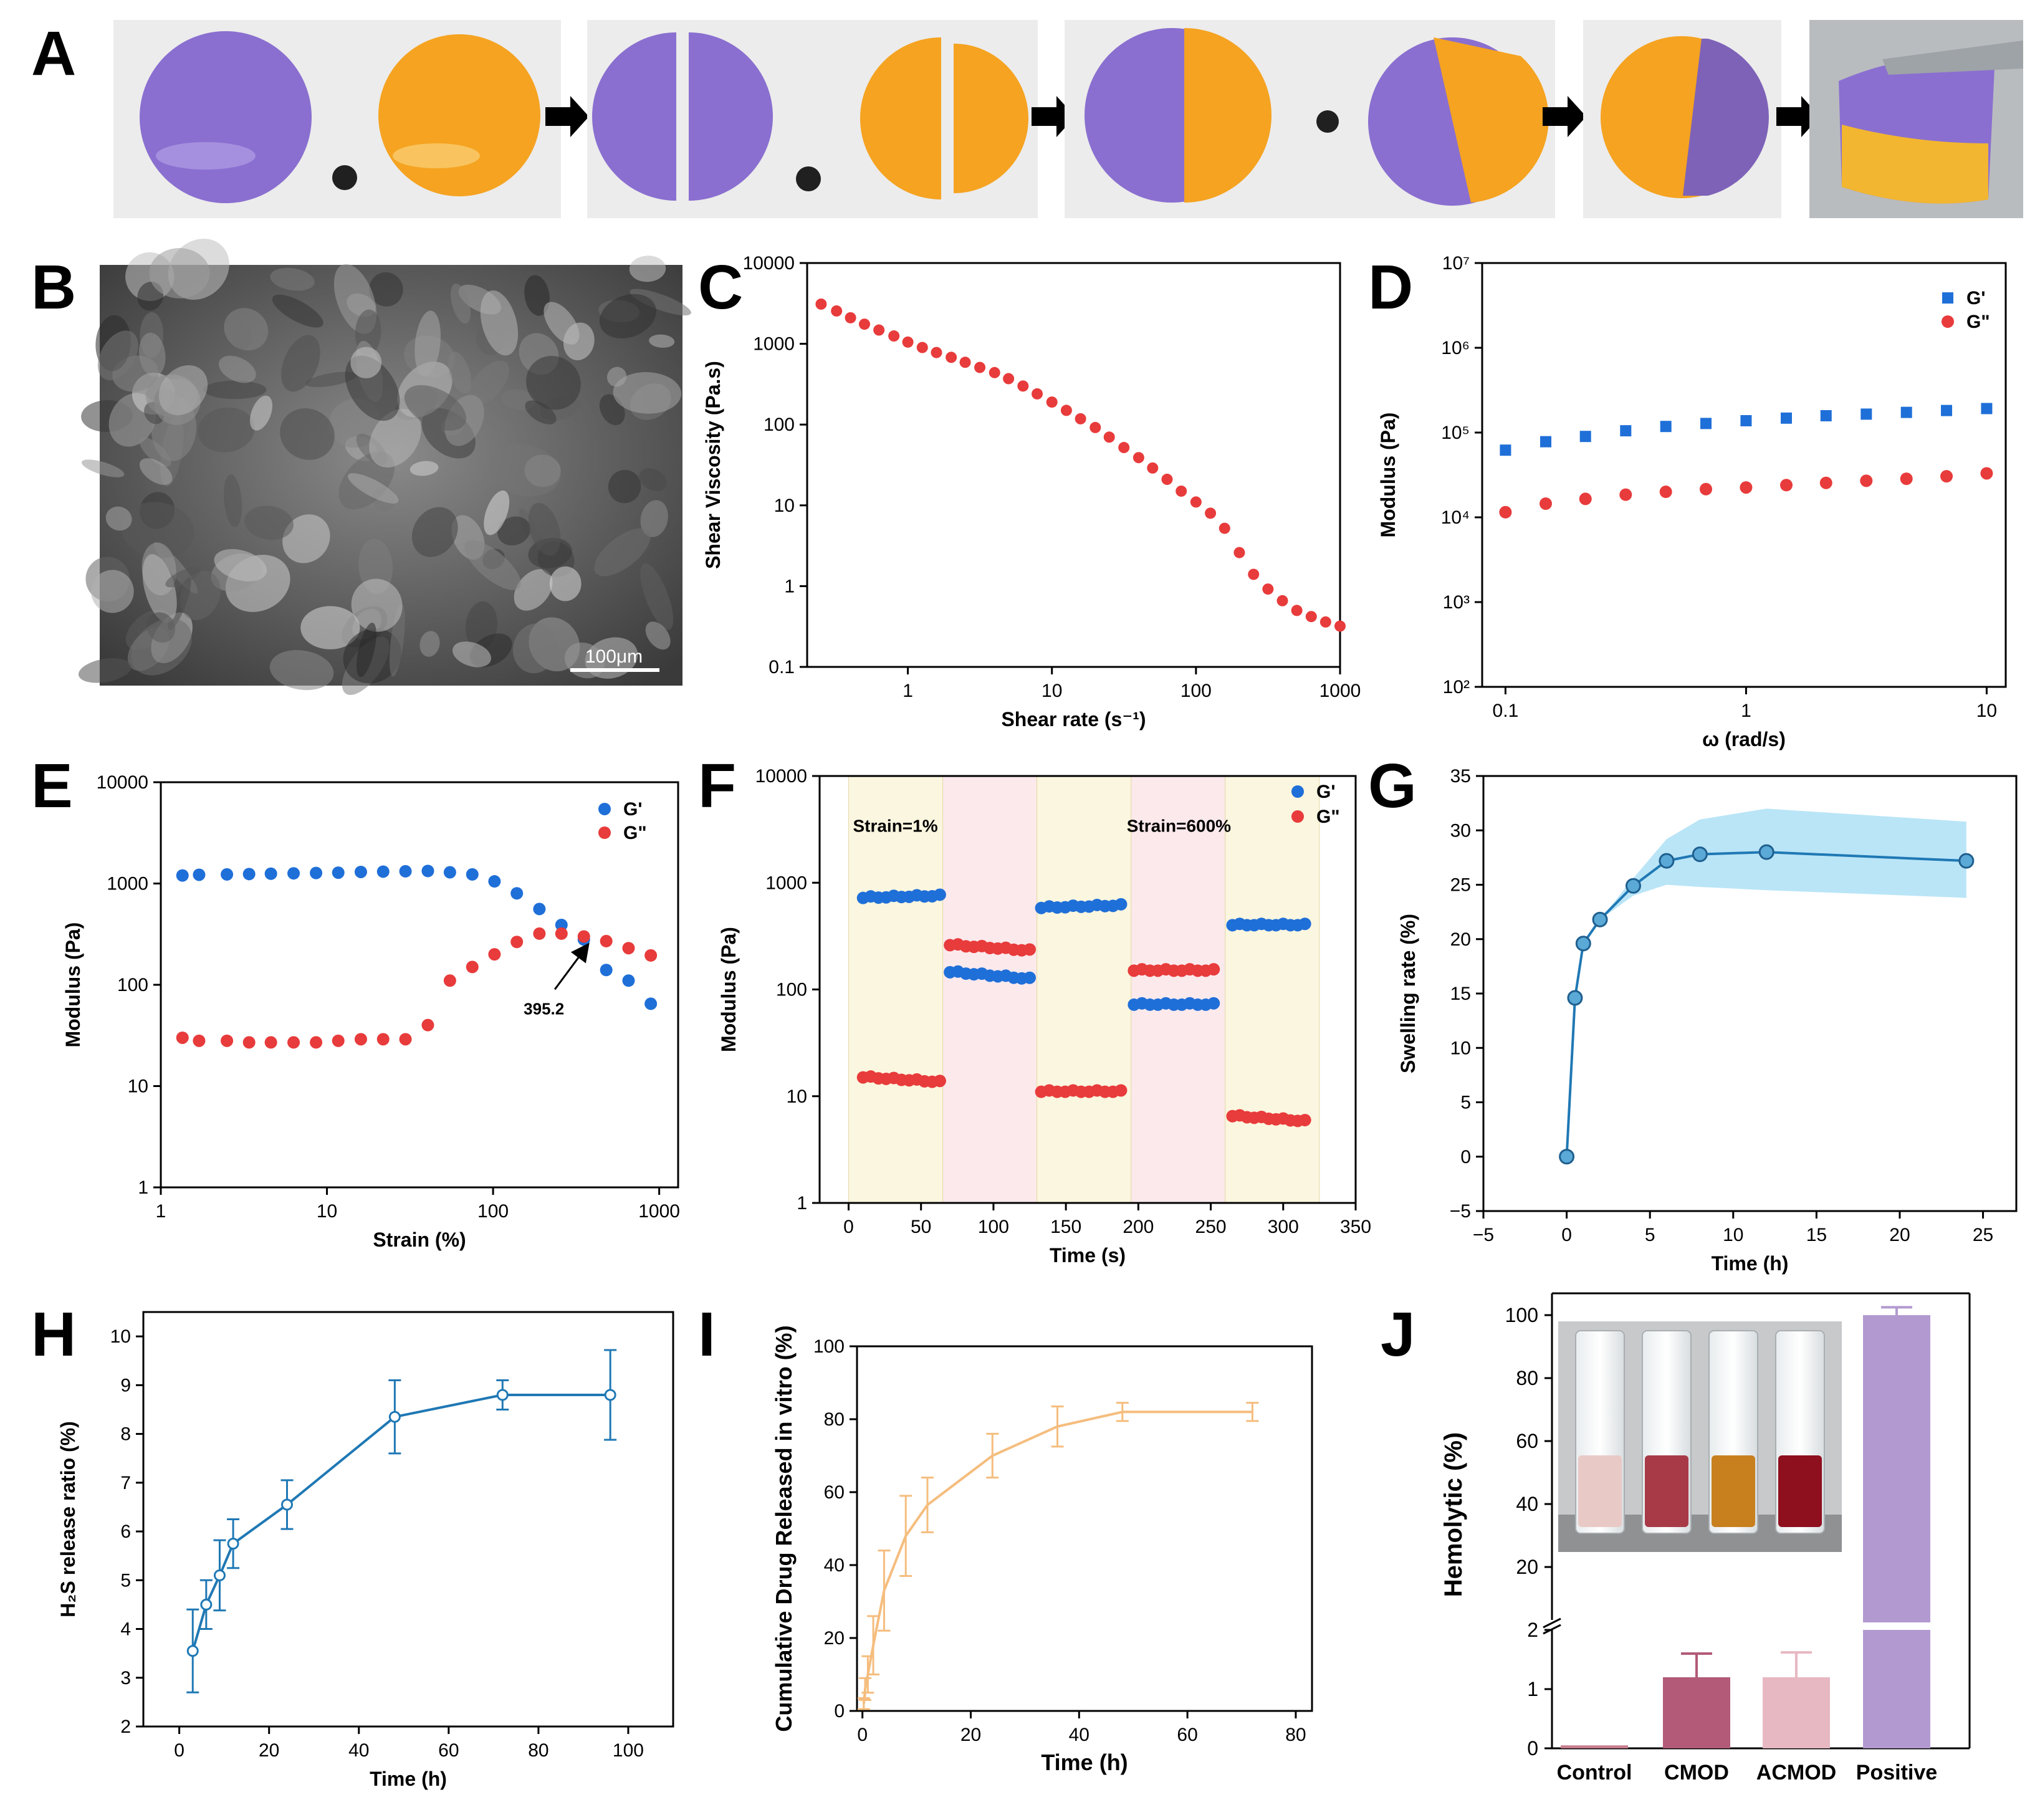 The height and width of the screenshot is (1820, 2040). Describe the element at coordinates (448, 1751) in the screenshot. I see `x-tick-label: 60` at that location.